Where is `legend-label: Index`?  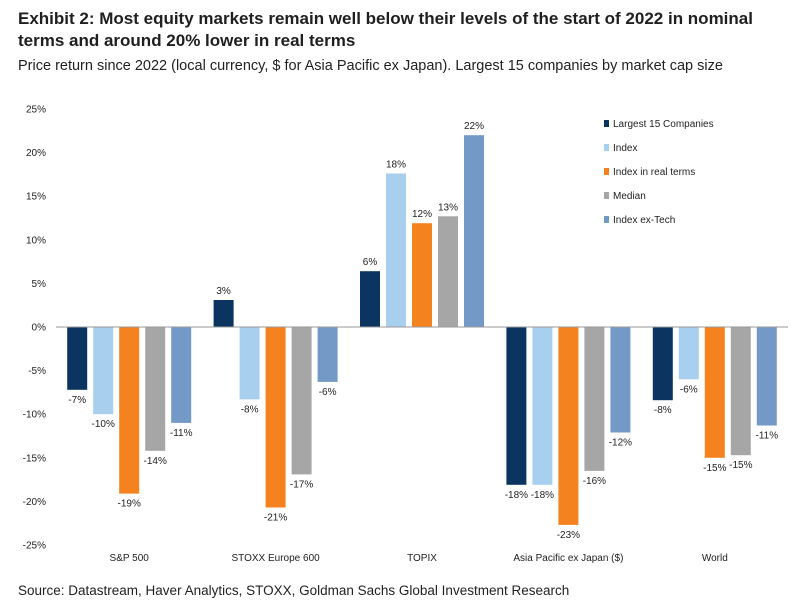 legend-label: Index is located at coordinates (625, 148).